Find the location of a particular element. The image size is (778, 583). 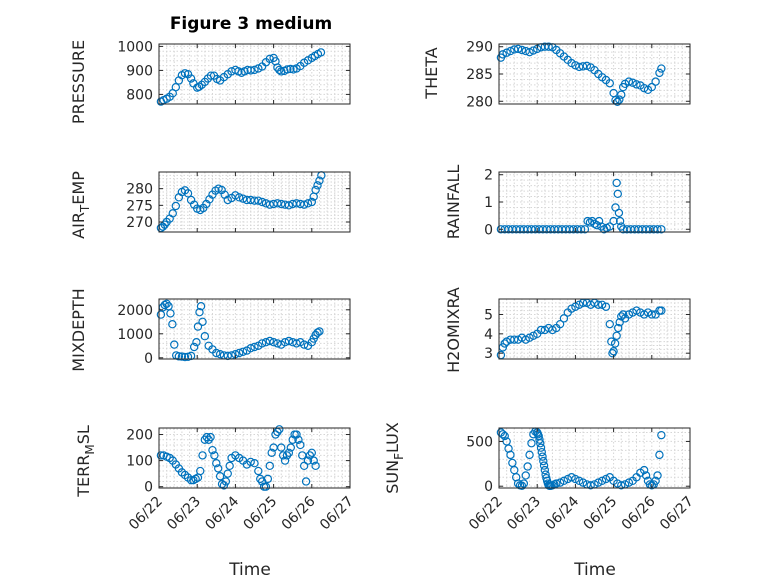

ylabel-sun-rest: LUX is located at coordinates (392, 437).